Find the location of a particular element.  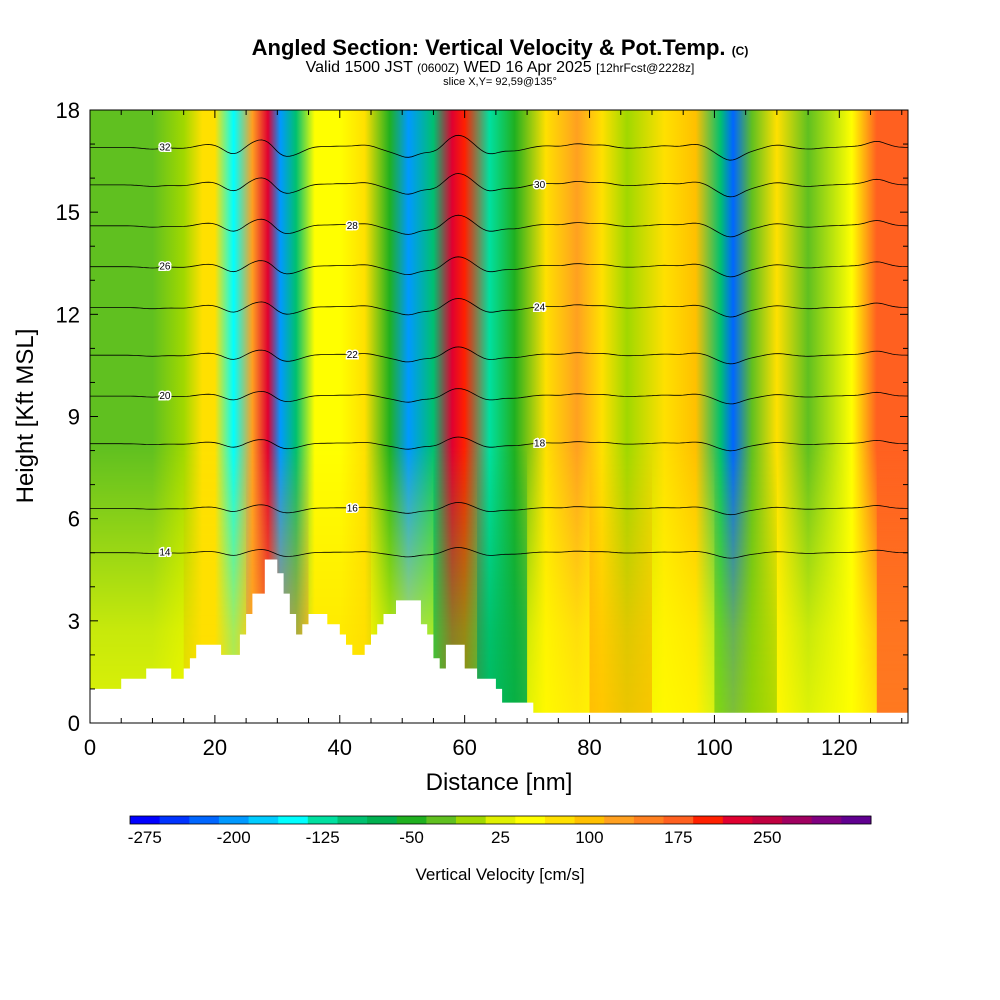

colorbar-tick-label: 100 is located at coordinates (589, 837).